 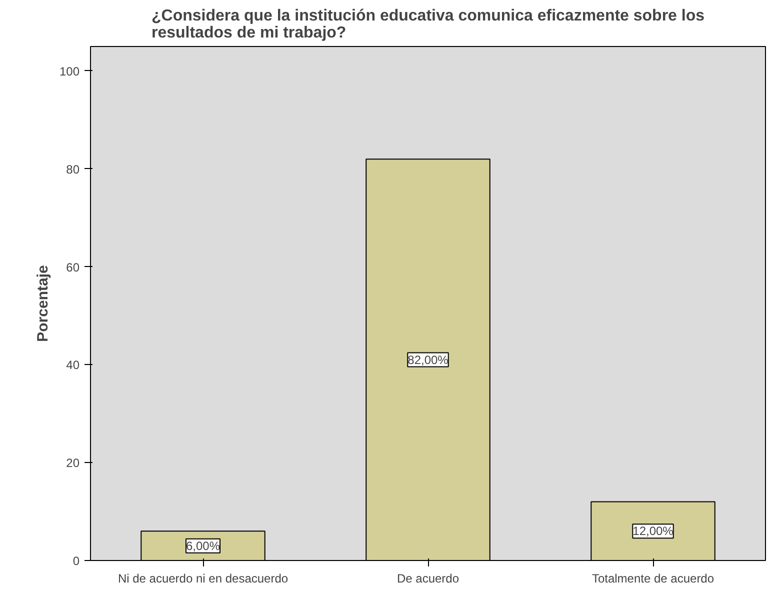 I want to click on y-tick-label: 40, so click(x=73, y=365).